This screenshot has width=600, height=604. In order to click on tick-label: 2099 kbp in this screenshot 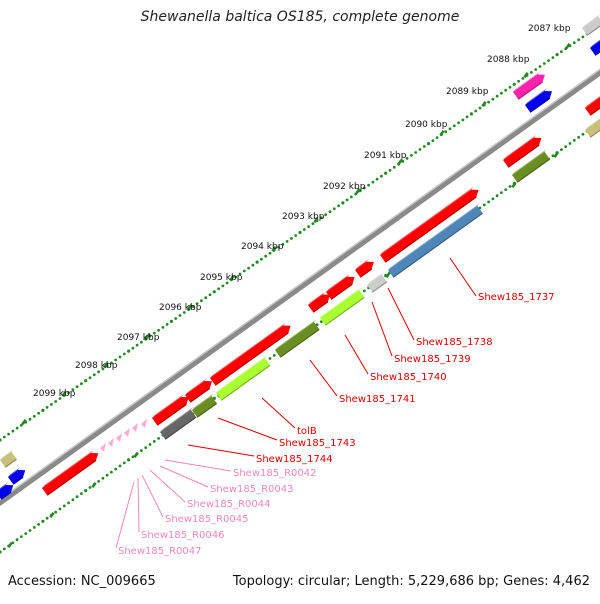, I will do `click(54, 394)`.